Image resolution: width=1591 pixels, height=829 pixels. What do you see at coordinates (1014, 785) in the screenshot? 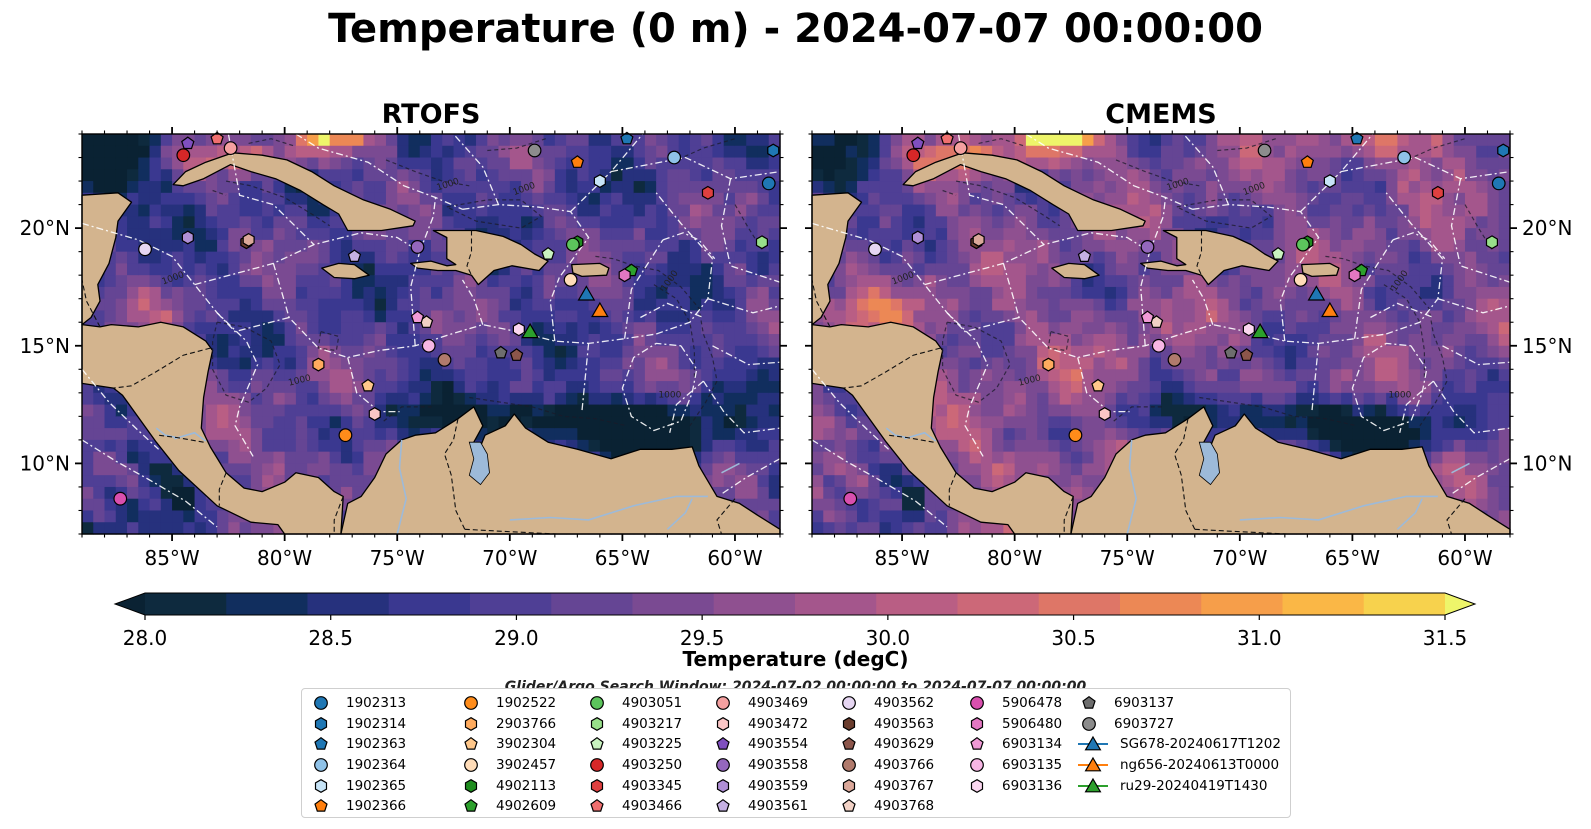
I see `legend-item: 6903136` at bounding box center [1014, 785].